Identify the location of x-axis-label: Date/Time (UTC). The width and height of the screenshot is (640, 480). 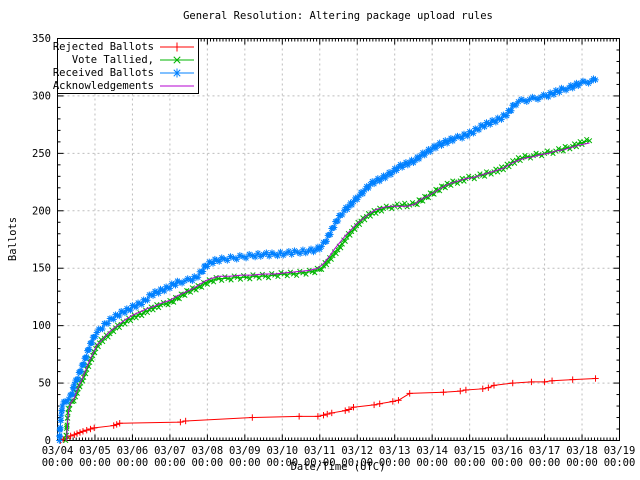
(338, 467).